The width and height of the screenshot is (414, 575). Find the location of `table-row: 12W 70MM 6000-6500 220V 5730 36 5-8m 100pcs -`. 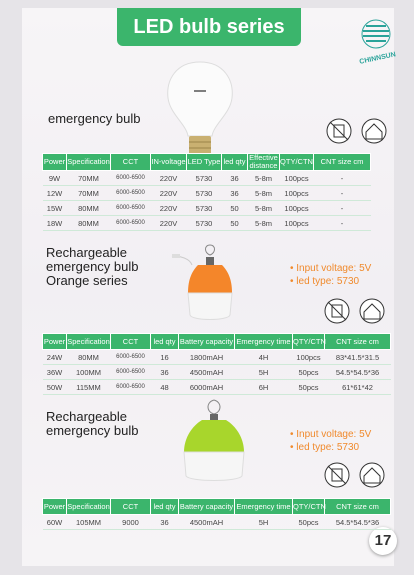

table-row: 12W 70MM 6000-6500 220V 5730 36 5-8m 100pcs - is located at coordinates (206, 193).